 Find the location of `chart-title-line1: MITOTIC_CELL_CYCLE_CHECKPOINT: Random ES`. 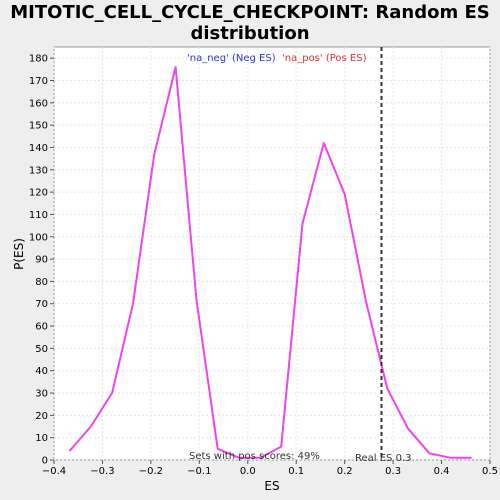

chart-title-line1: MITOTIC_CELL_CYCLE_CHECKPOINT: Random ES is located at coordinates (250, 12).